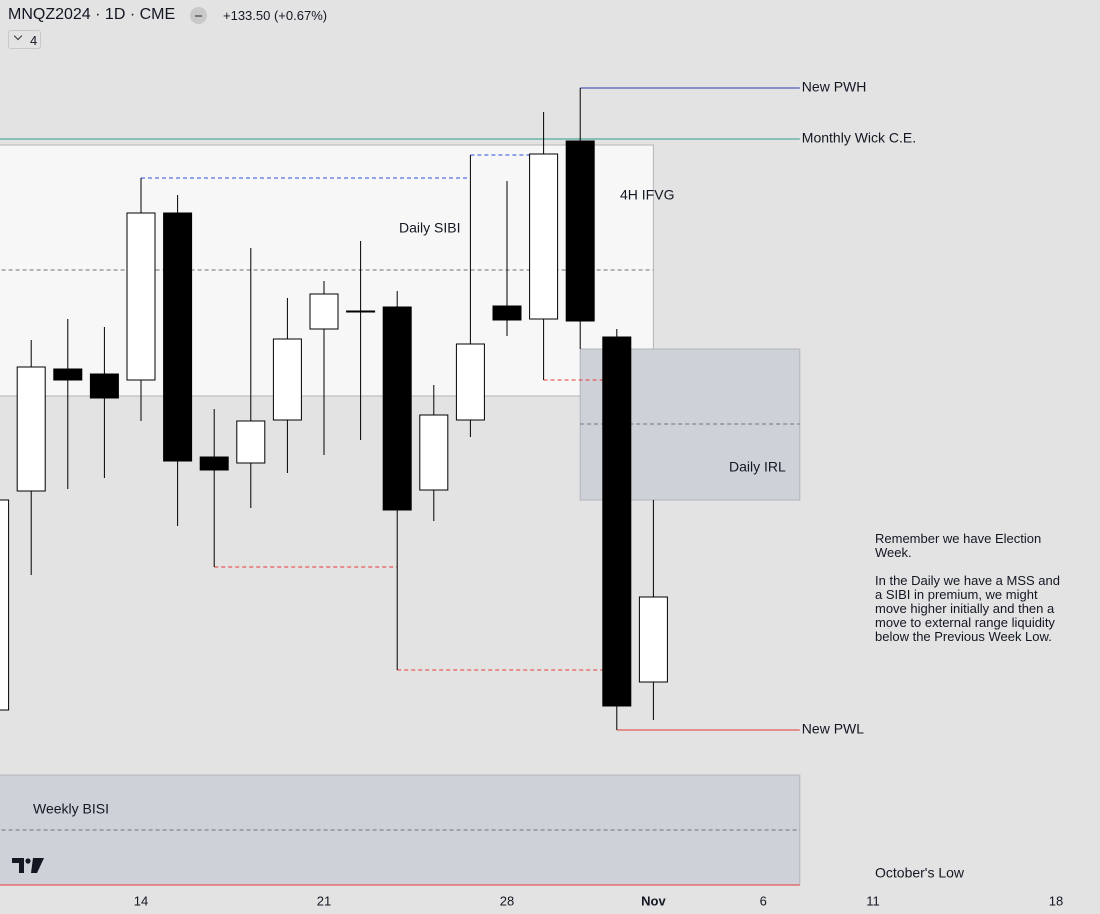 The image size is (1100, 914). Describe the element at coordinates (34, 40) in the screenshot. I see `indicator-count: 4` at that location.